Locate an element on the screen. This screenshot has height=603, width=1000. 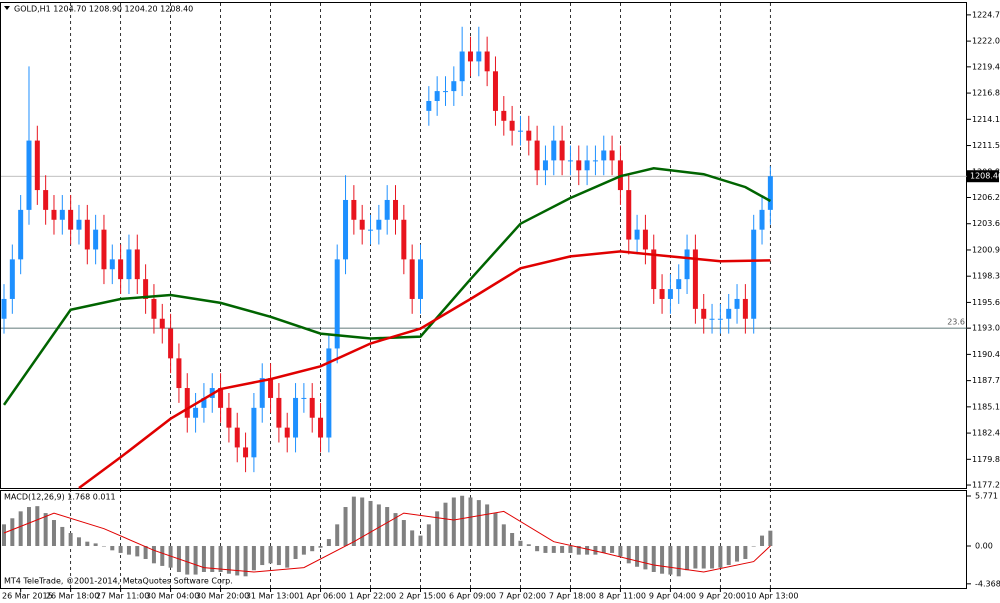
y-tick-label: 5.771 is located at coordinates (986, 496).